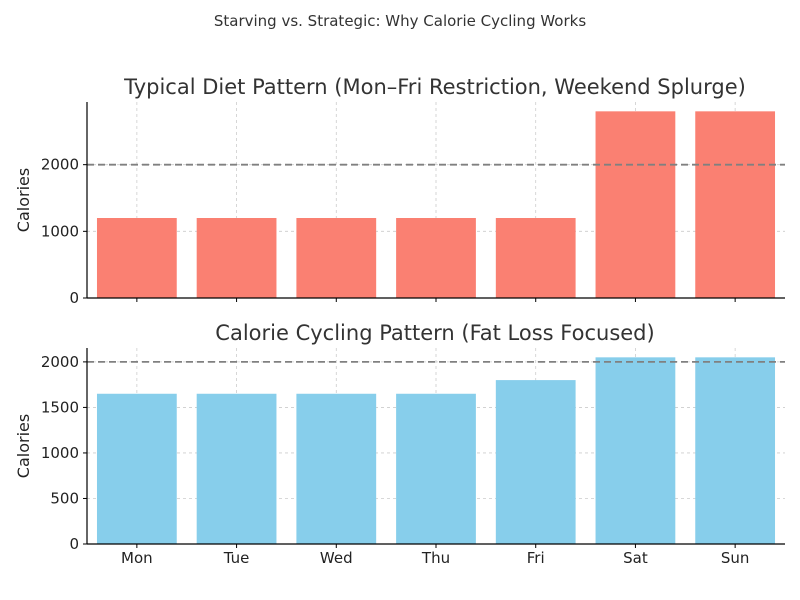 This screenshot has width=800, height=600. I want to click on typical-diet-bar-wed, so click(336, 258).